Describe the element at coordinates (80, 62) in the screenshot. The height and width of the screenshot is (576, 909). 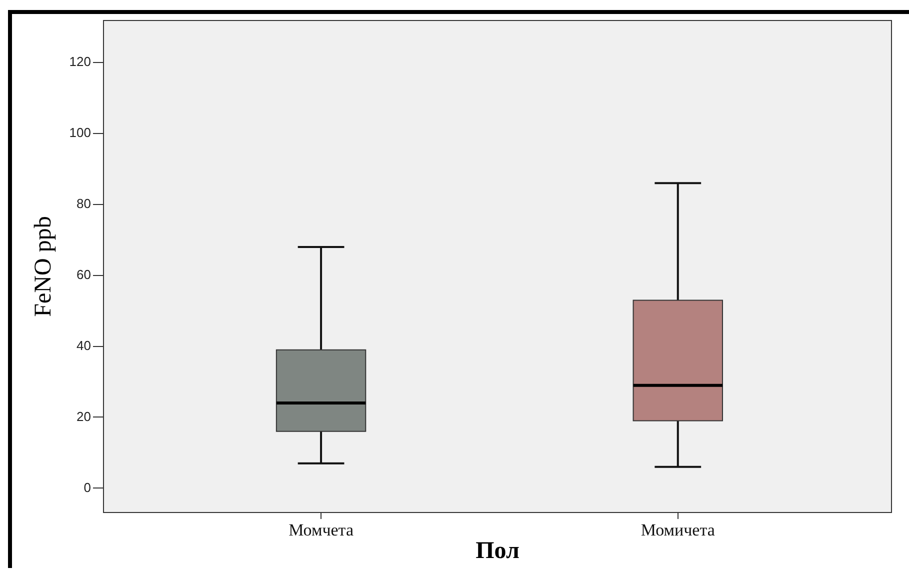
I see `y-tick-label: 120` at that location.